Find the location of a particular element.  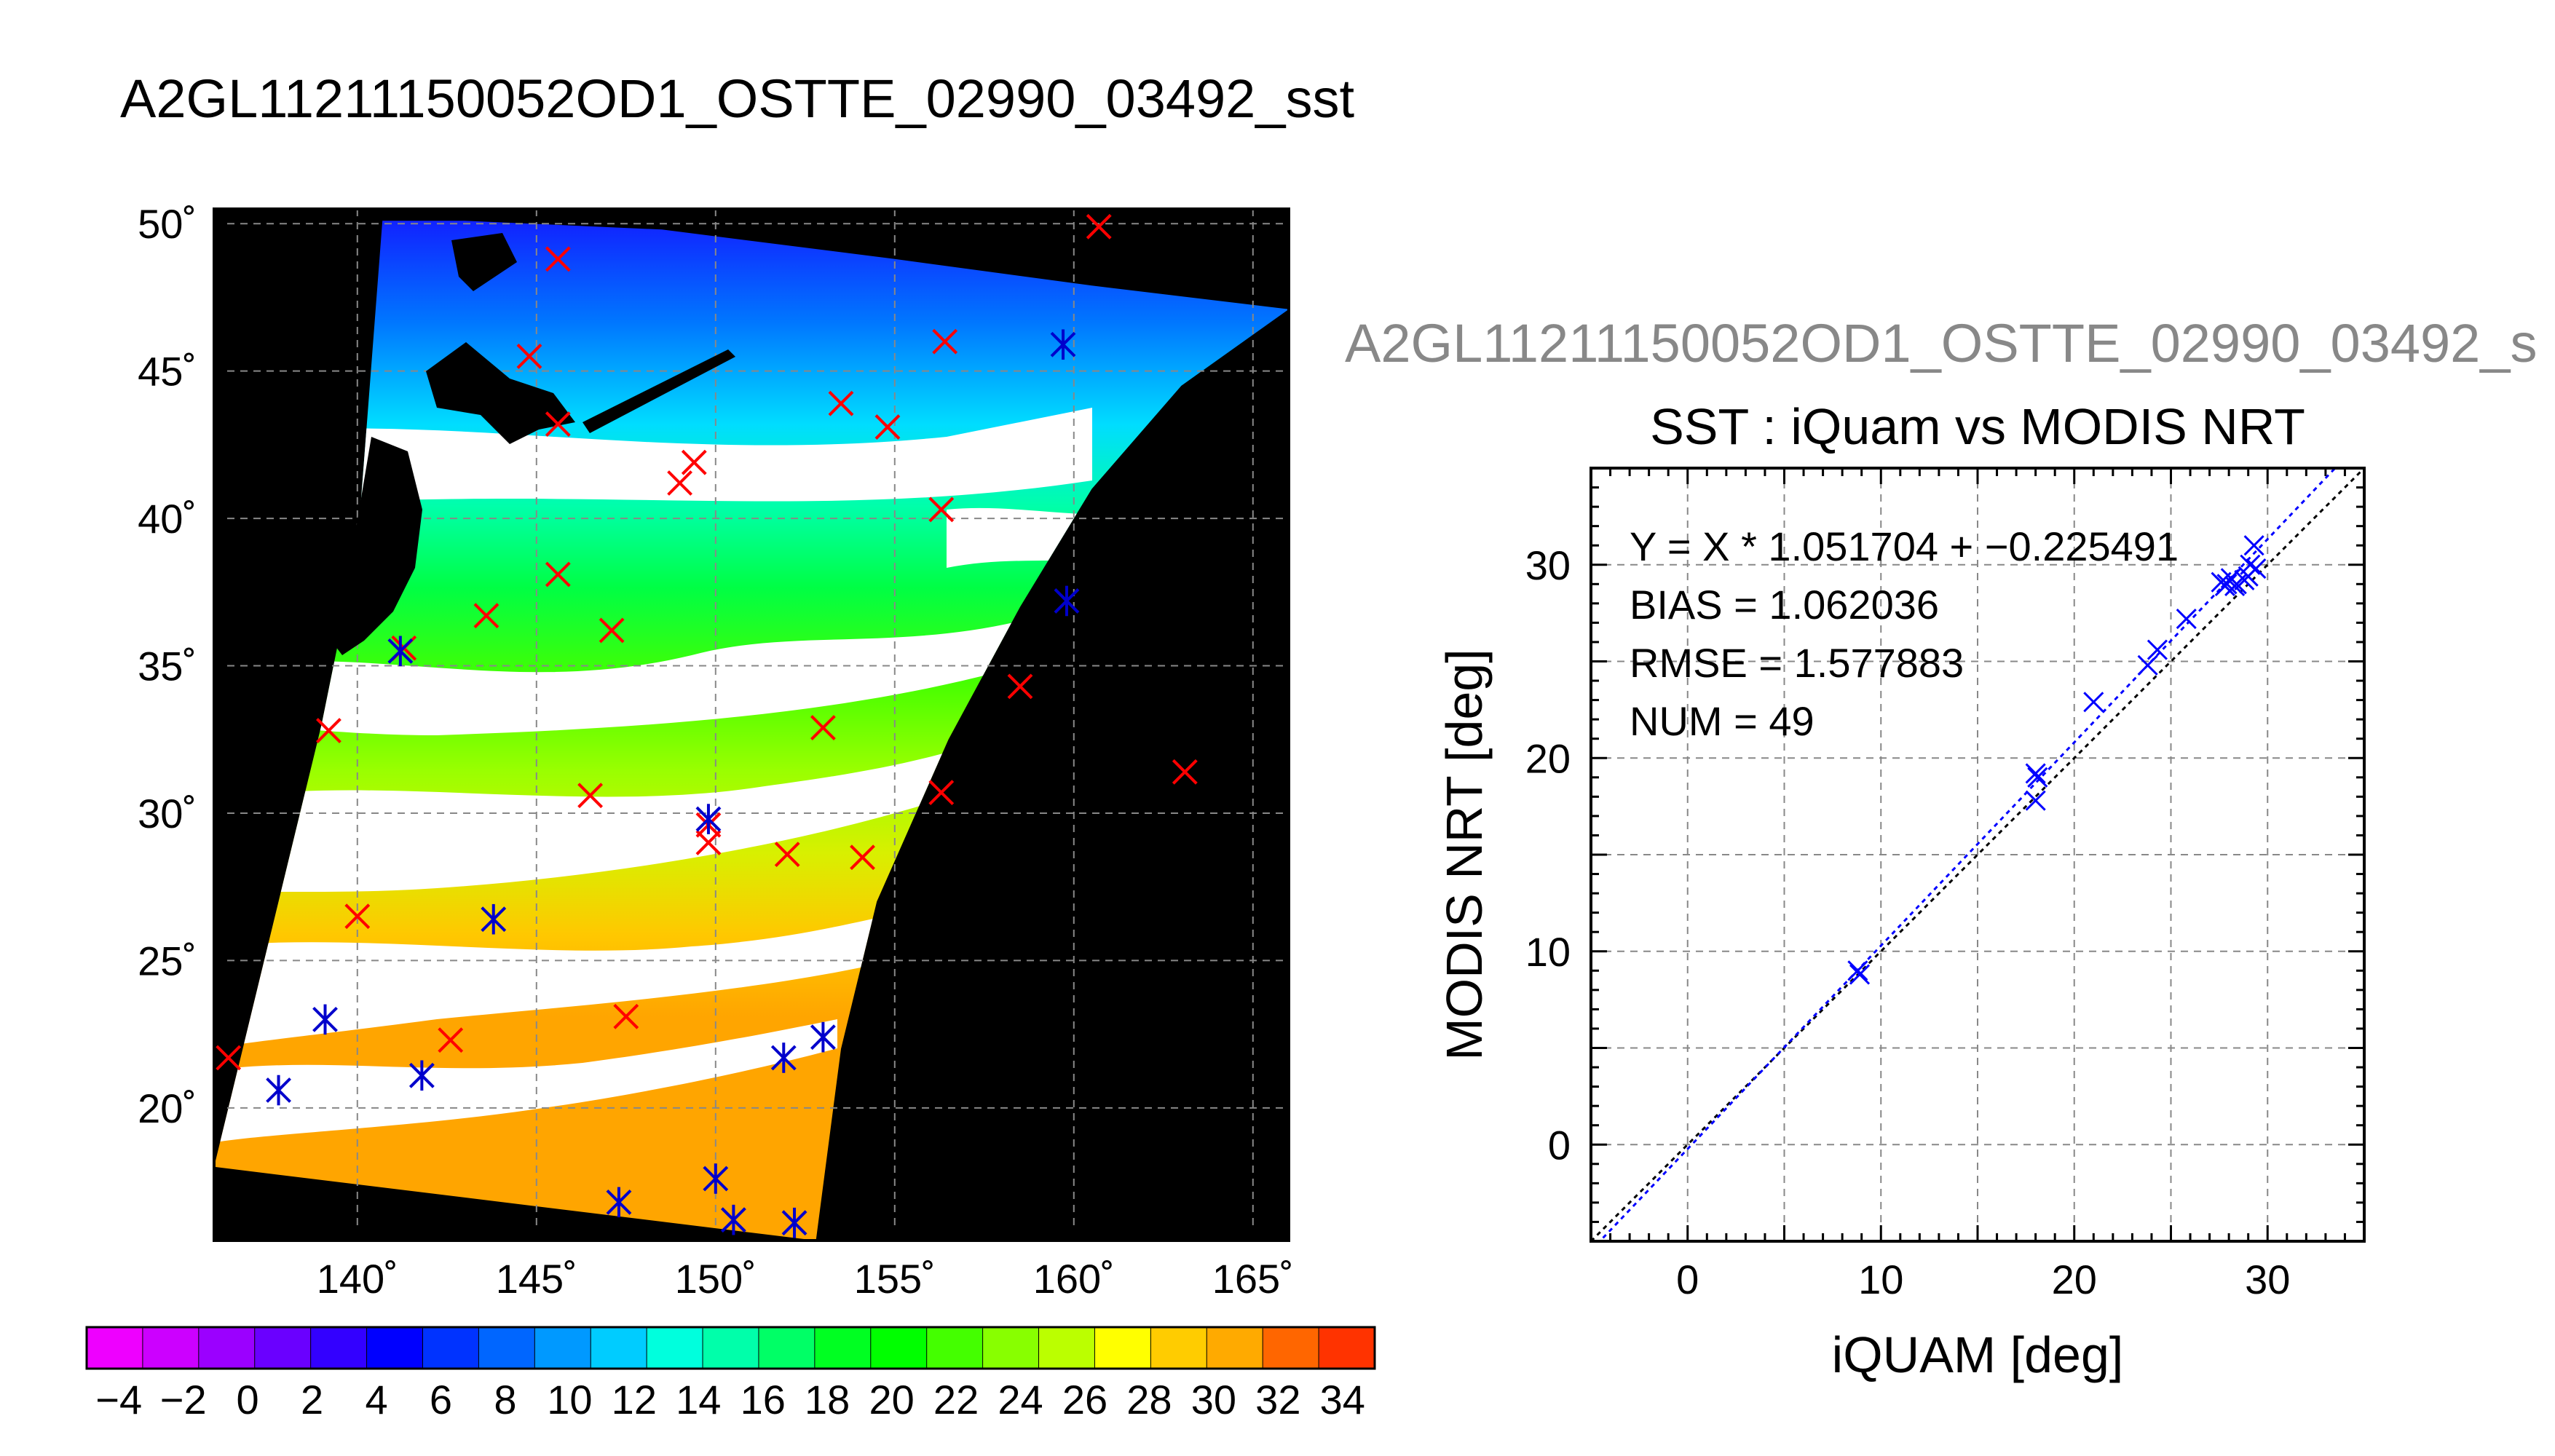

colorbar-tick-label: −4 is located at coordinates (118, 1400).